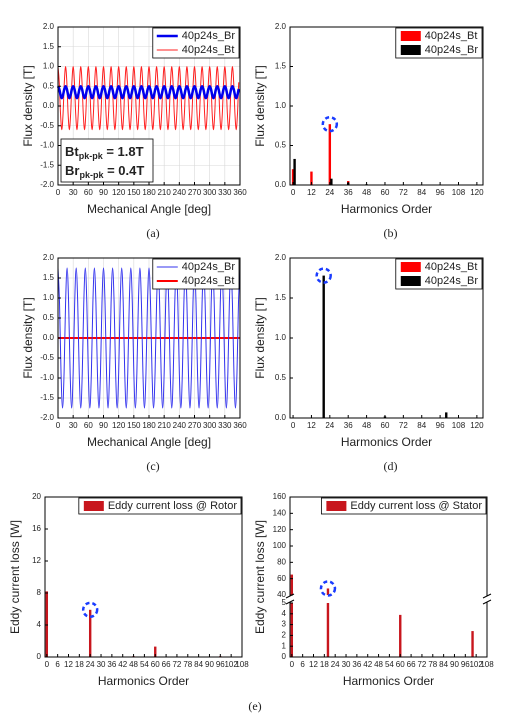 The image size is (509, 725). Describe the element at coordinates (73, 192) in the screenshot. I see `x-tick-label: 30` at that location.